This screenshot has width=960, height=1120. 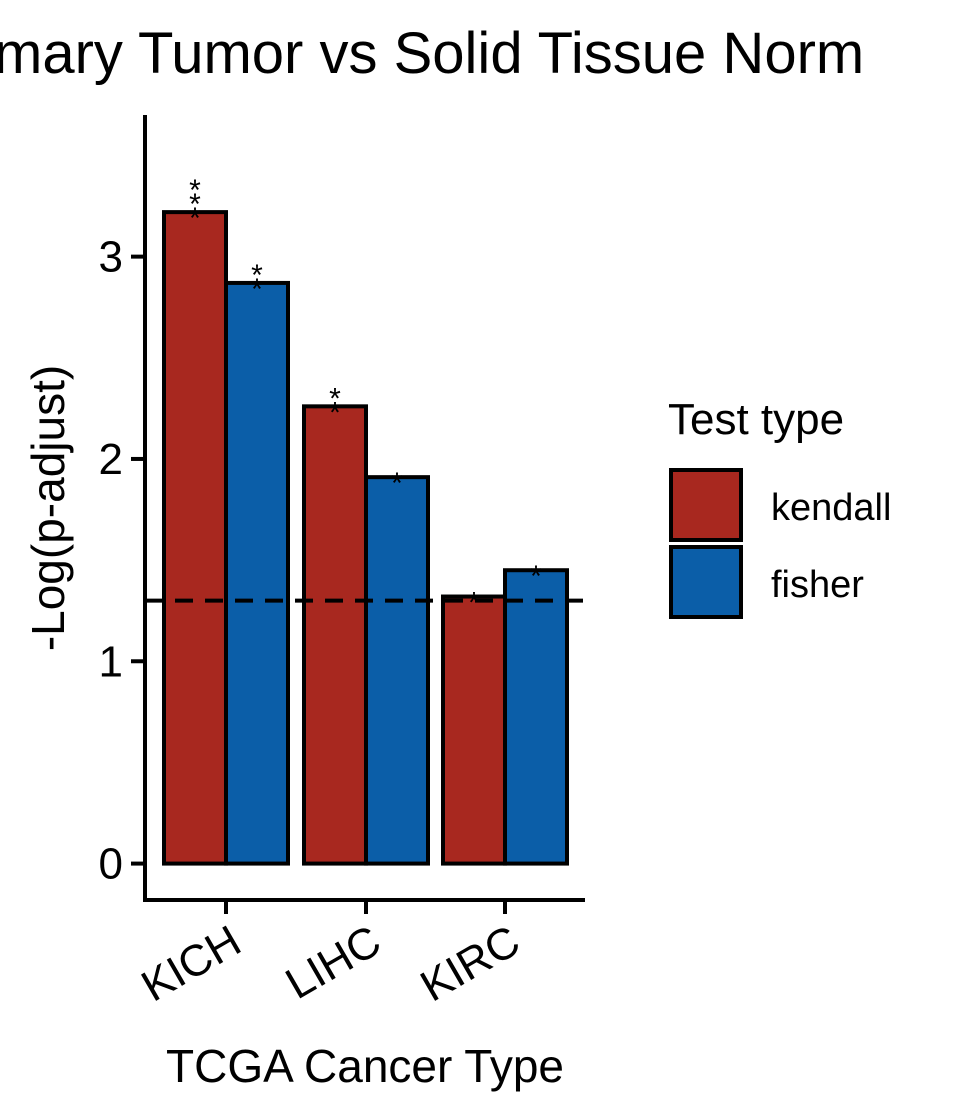 What do you see at coordinates (335, 635) in the screenshot?
I see `bar-kendall-lihc` at bounding box center [335, 635].